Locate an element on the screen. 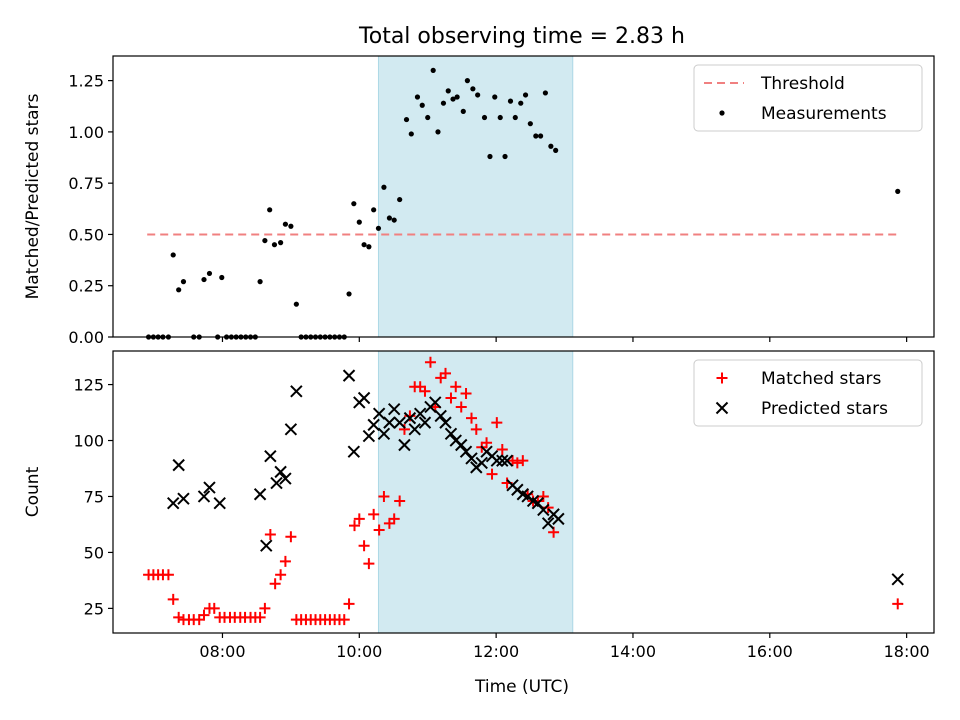 The image size is (960, 720). y-tick-label: 1.00 is located at coordinates (86, 132).